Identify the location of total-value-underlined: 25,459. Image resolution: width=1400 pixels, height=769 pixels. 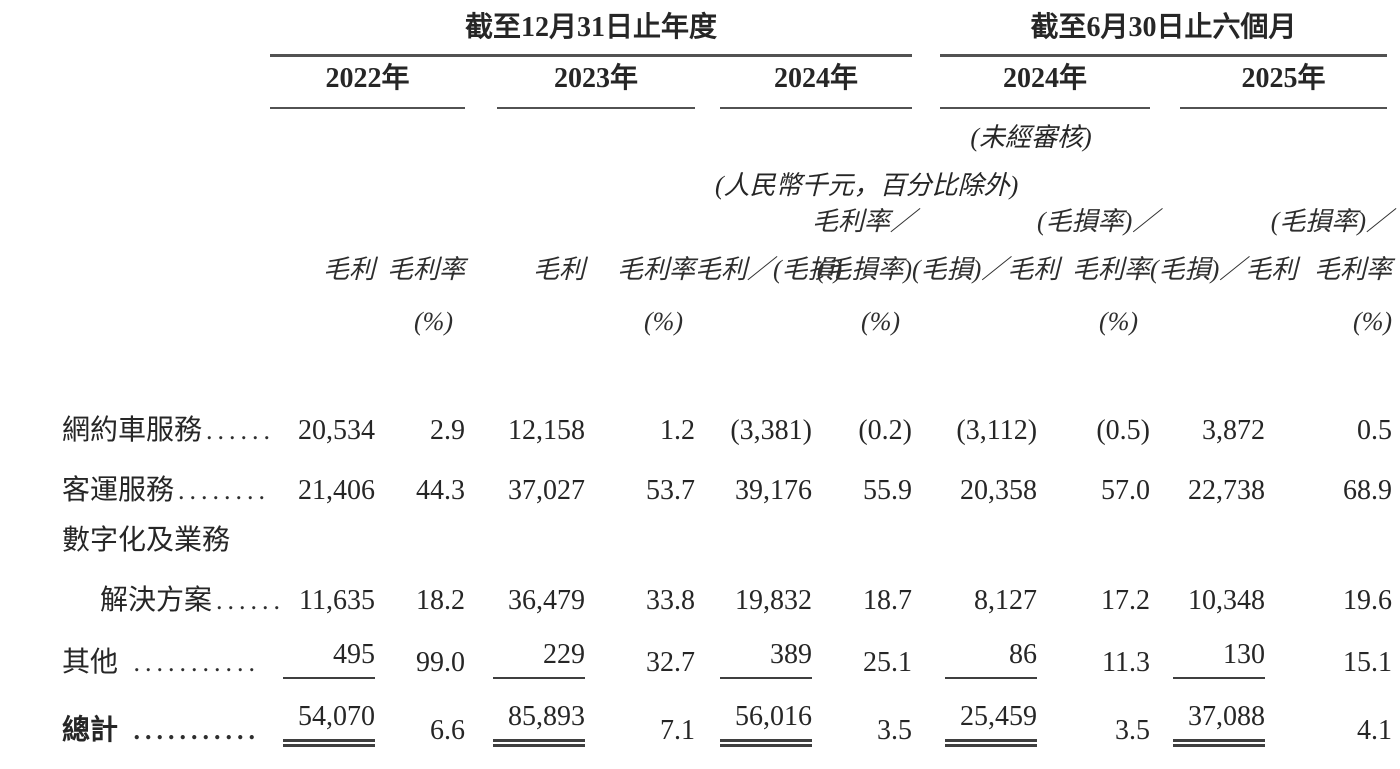
(991, 724).